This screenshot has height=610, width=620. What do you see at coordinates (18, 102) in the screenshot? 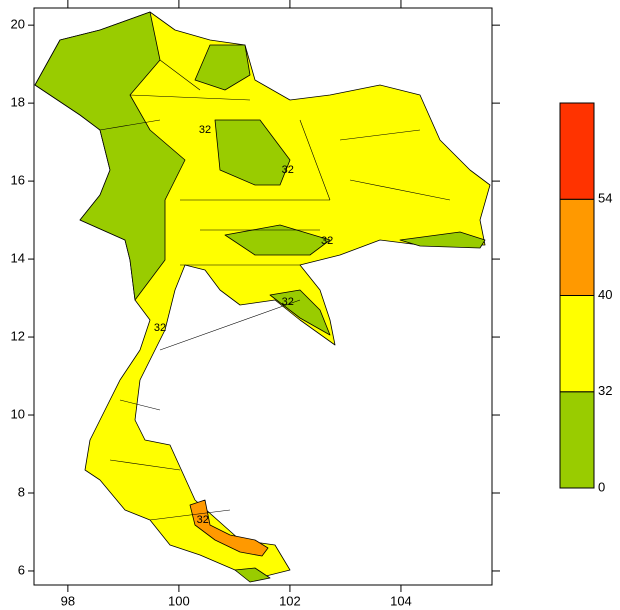
I see `y-tick-label: 18` at bounding box center [18, 102].